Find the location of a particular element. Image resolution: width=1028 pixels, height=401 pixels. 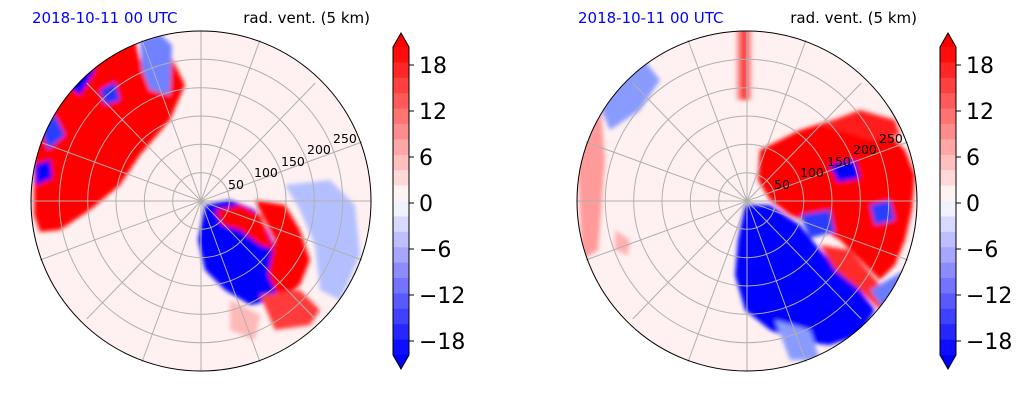

panel-2-cbar-label-4: 0 is located at coordinates (973, 204).